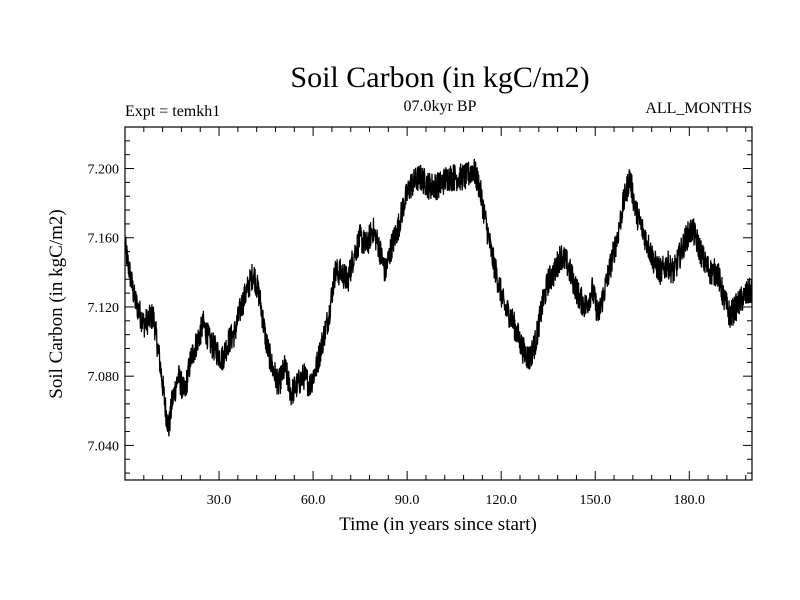  What do you see at coordinates (690, 500) in the screenshot?
I see `x-tick-label: 180.0` at bounding box center [690, 500].